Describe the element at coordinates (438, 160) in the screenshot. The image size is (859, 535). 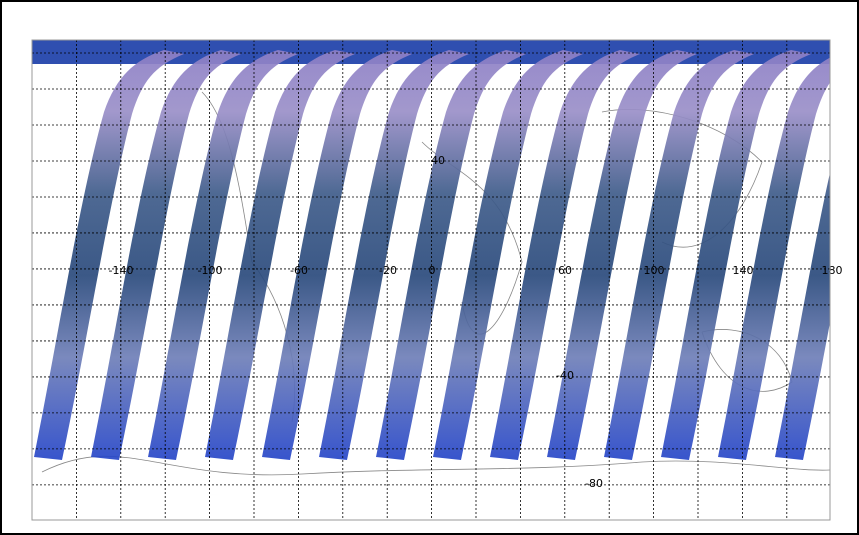
I see `latitude-label: 40` at that location.